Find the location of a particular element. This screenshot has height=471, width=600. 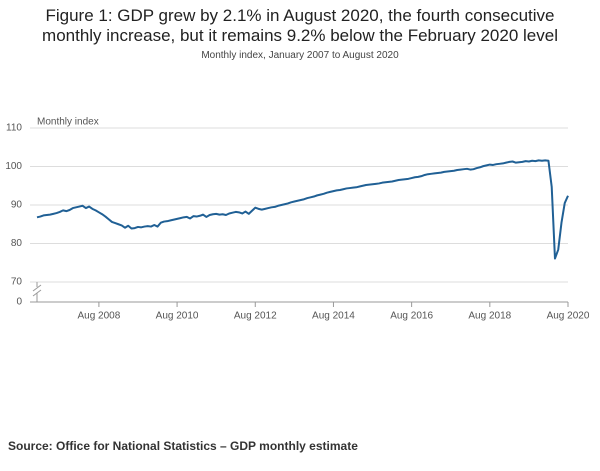

x-tick-label: Aug 2014 is located at coordinates (333, 316).